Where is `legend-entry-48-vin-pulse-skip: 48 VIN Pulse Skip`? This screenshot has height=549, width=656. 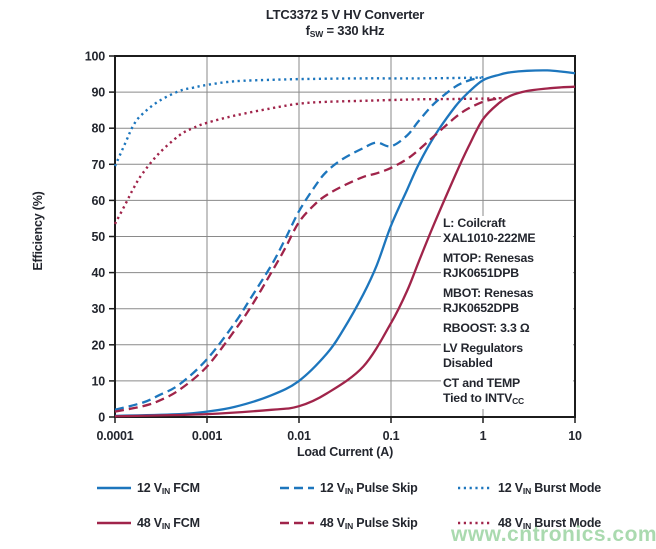
legend-entry-48-vin-pulse-skip: 48 VIN Pulse Skip is located at coordinates (349, 523).